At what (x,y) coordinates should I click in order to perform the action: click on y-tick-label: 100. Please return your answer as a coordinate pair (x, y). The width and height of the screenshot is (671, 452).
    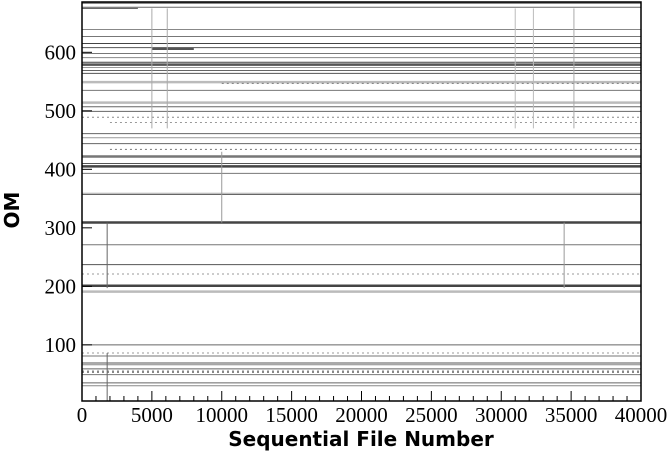
    Looking at the image, I should click on (61, 345).